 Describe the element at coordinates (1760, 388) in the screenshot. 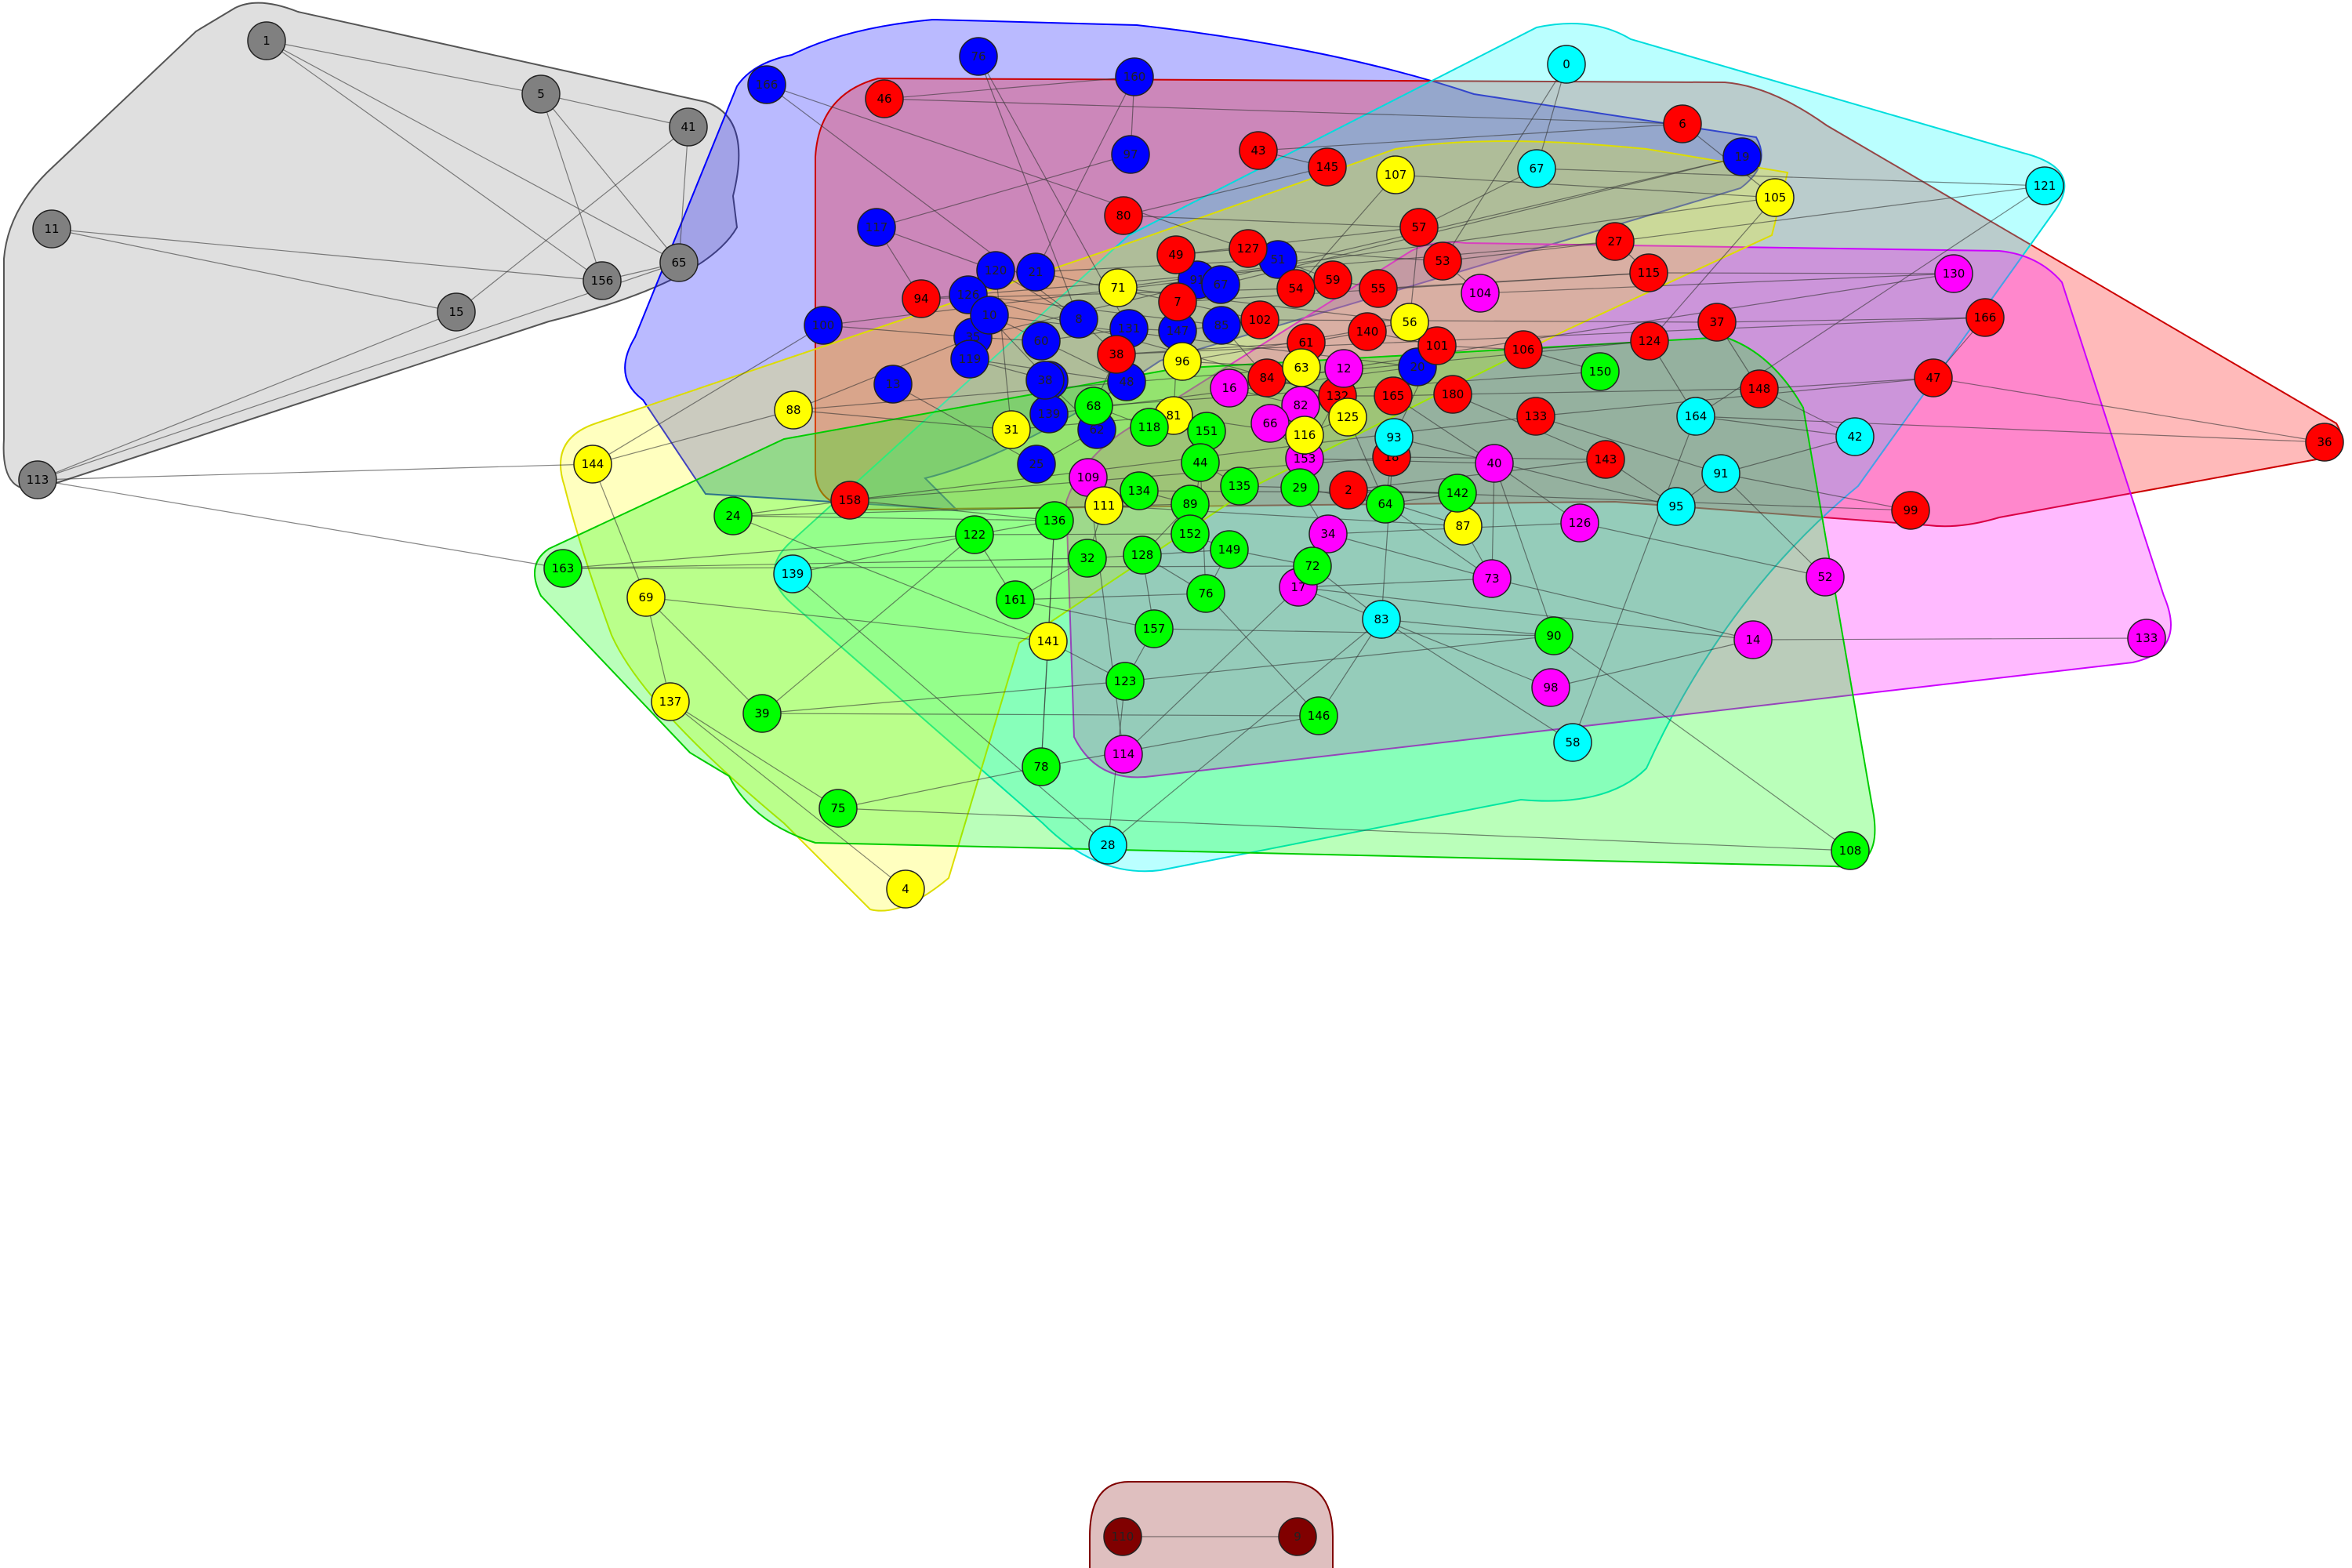

I see `node-148: 148` at that location.